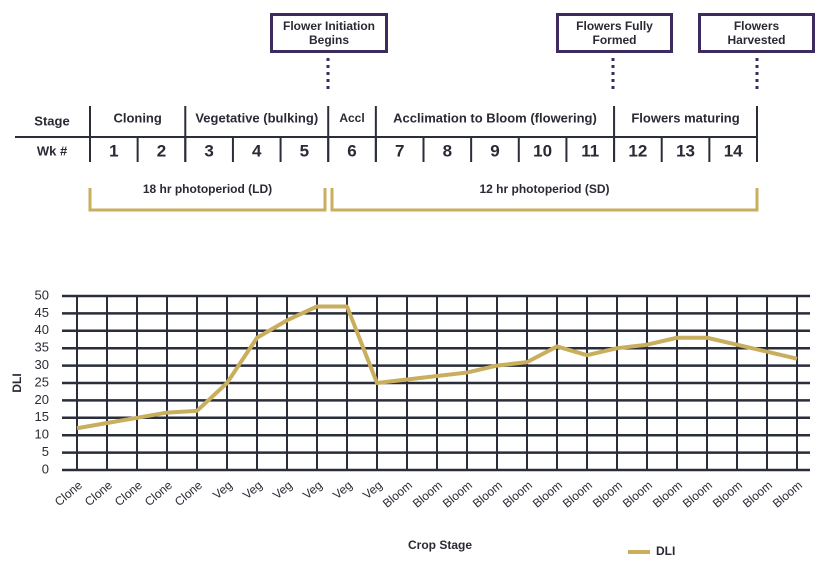 The height and width of the screenshot is (565, 828). I want to click on row-label: Stage, so click(51, 120).